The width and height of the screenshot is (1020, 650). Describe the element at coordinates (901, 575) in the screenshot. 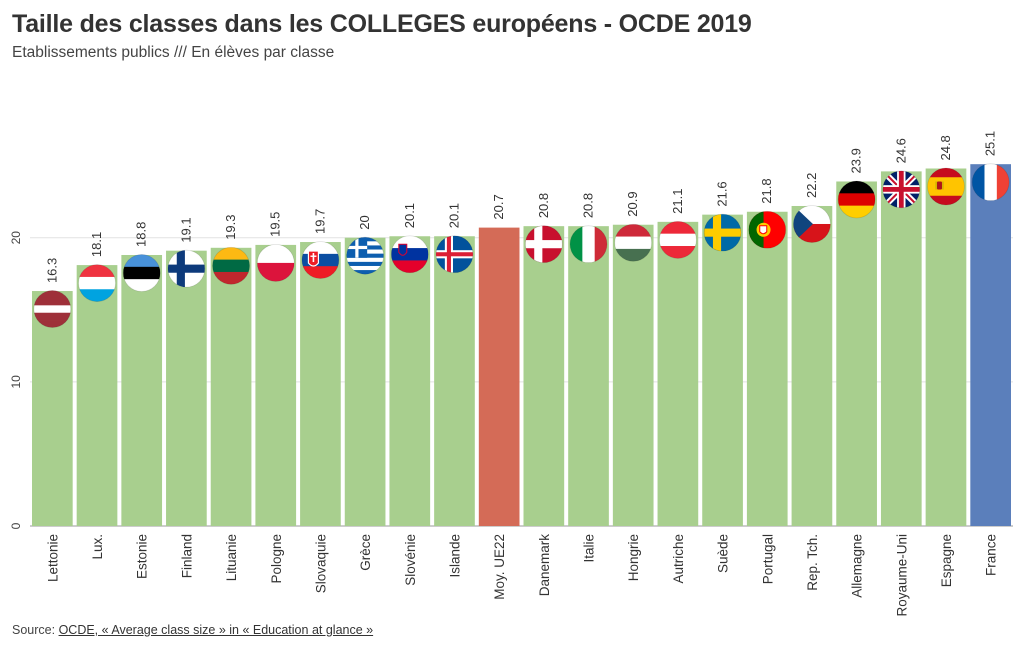

I see `category-label: Royaume-Uni` at that location.